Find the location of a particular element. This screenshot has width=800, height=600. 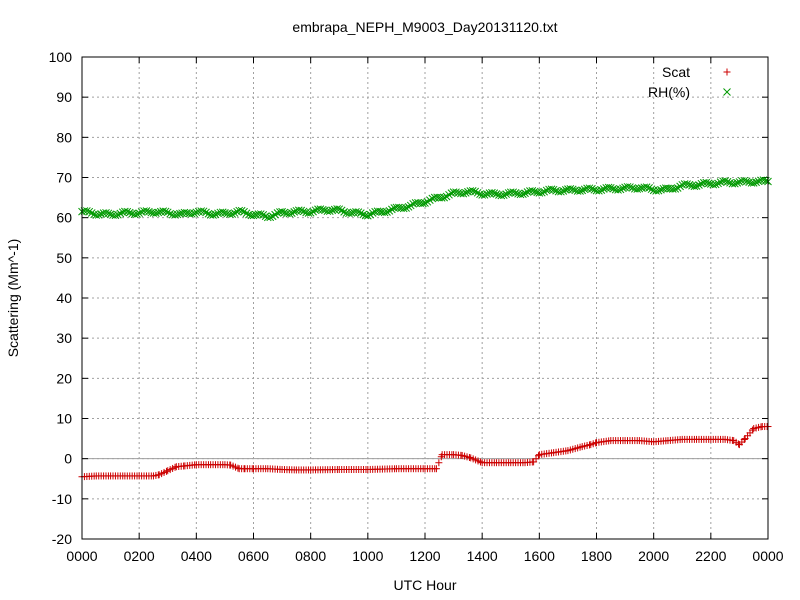

y-tick-label: 20 is located at coordinates (64, 378).